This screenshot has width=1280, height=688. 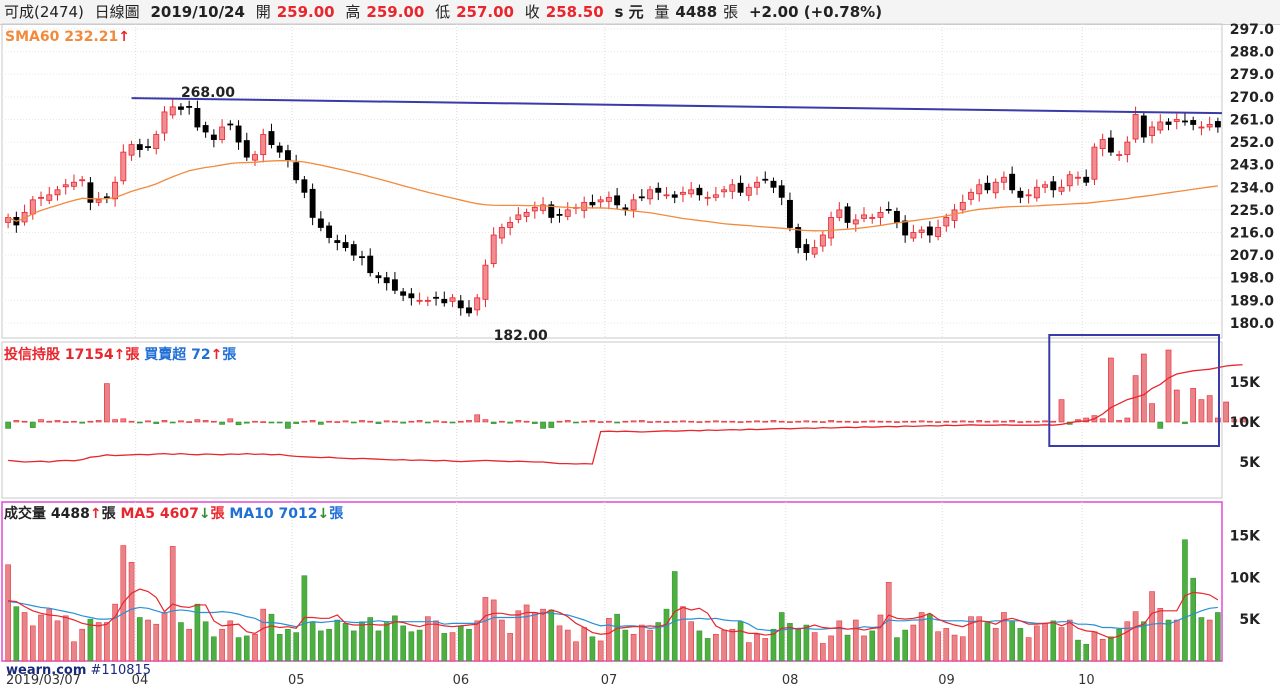 I want to click on inst-y-tick: 15K, so click(x=1245, y=383).